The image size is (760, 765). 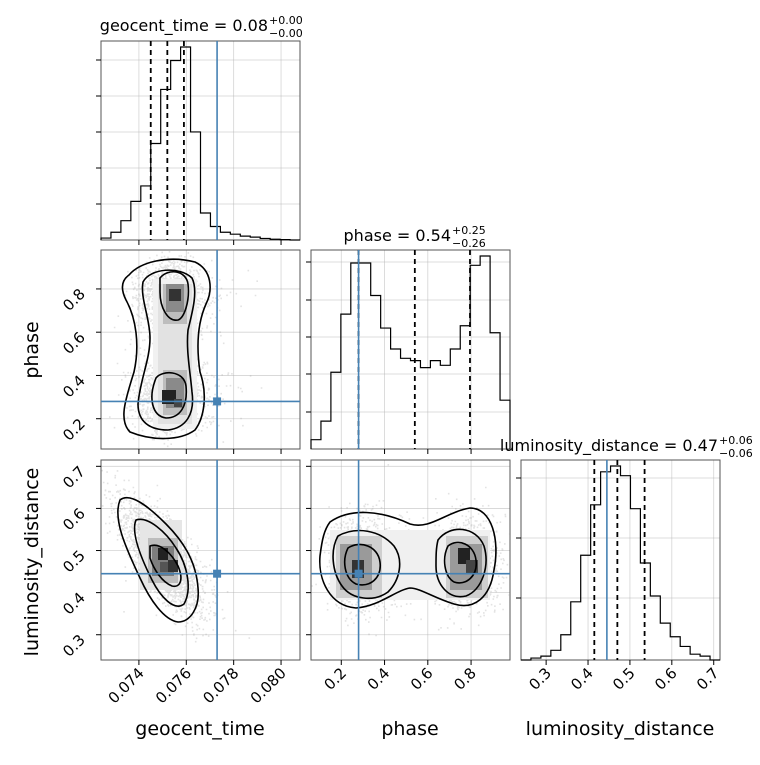 What do you see at coordinates (620, 563) in the screenshot?
I see `hist-luminosity-distance-step` at bounding box center [620, 563].